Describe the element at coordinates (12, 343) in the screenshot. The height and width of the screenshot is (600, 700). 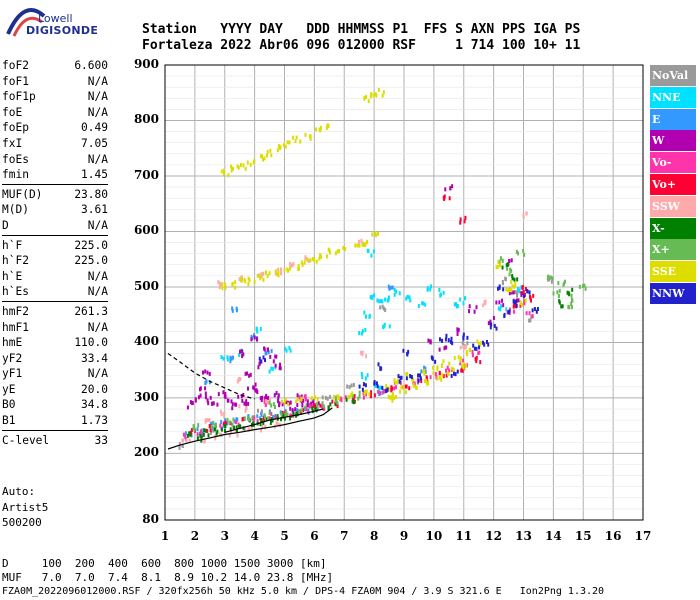
I see `param-name: hmE` at that location.